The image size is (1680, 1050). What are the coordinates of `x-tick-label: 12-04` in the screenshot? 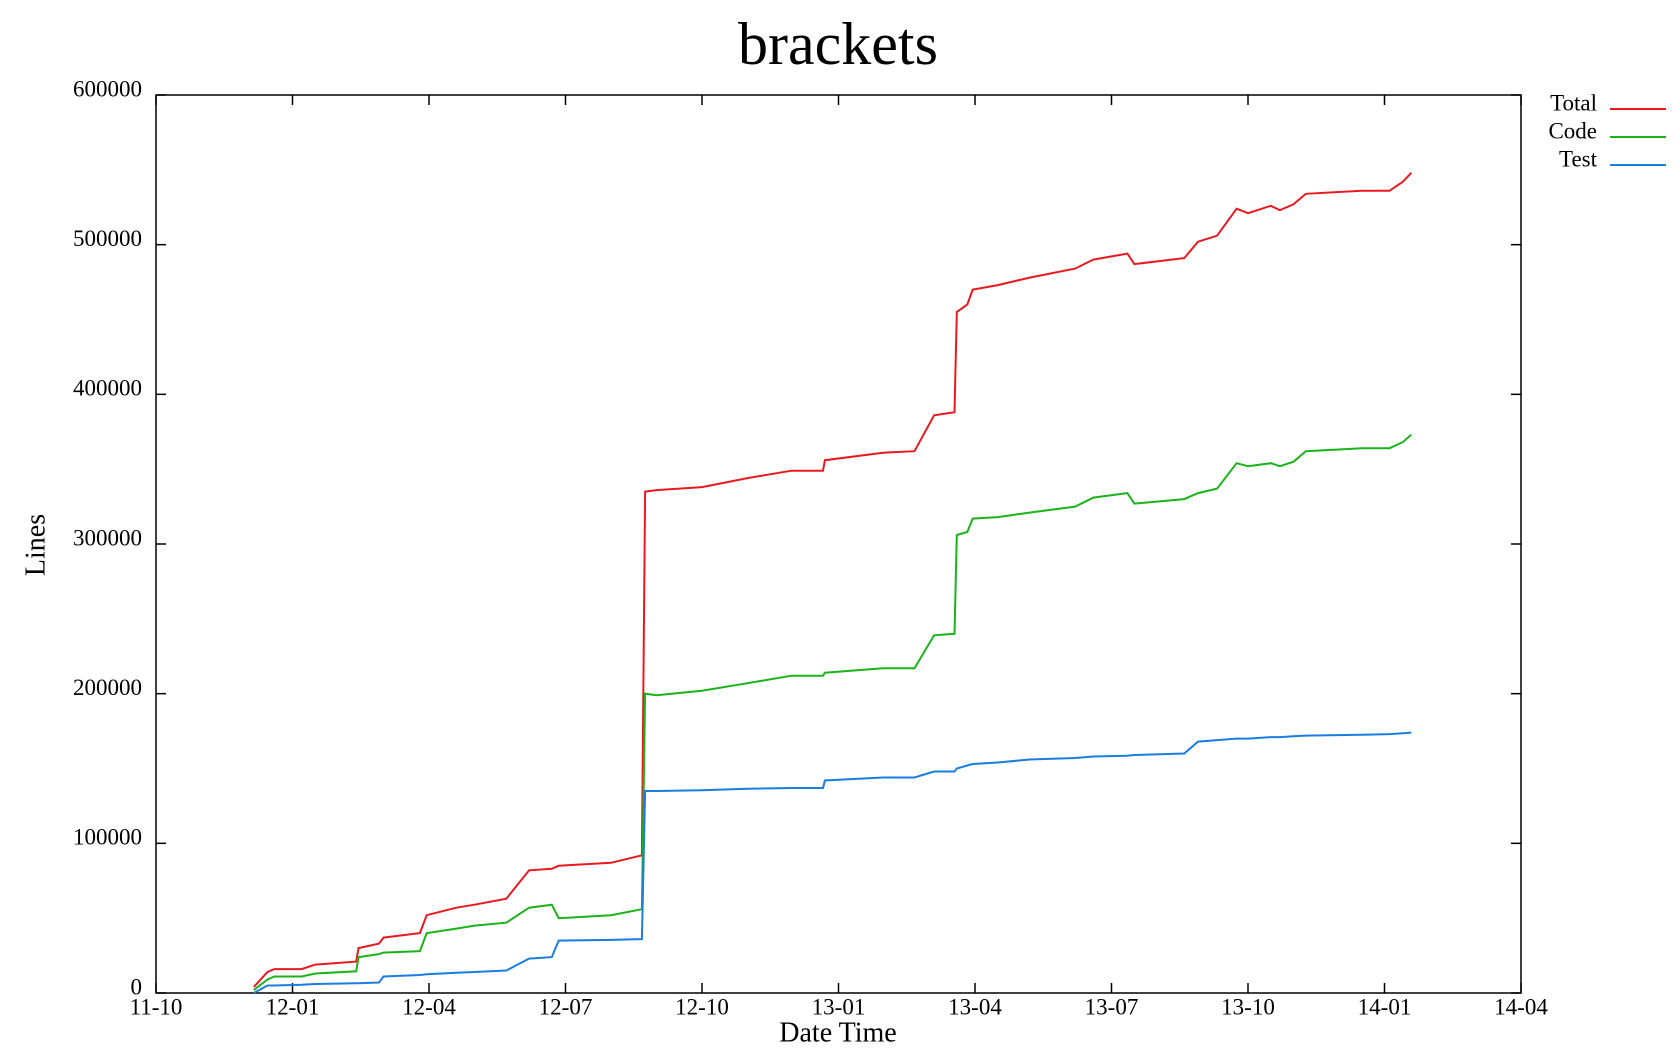 It's located at (429, 1006).